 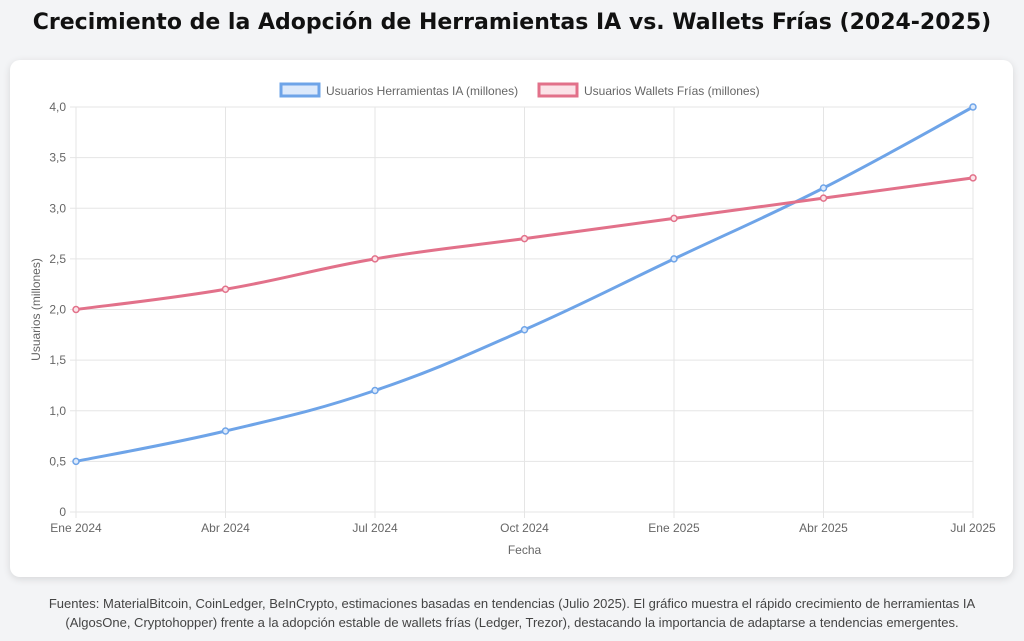 I want to click on y-axis-title: Usuarios (millones), so click(x=36, y=309).